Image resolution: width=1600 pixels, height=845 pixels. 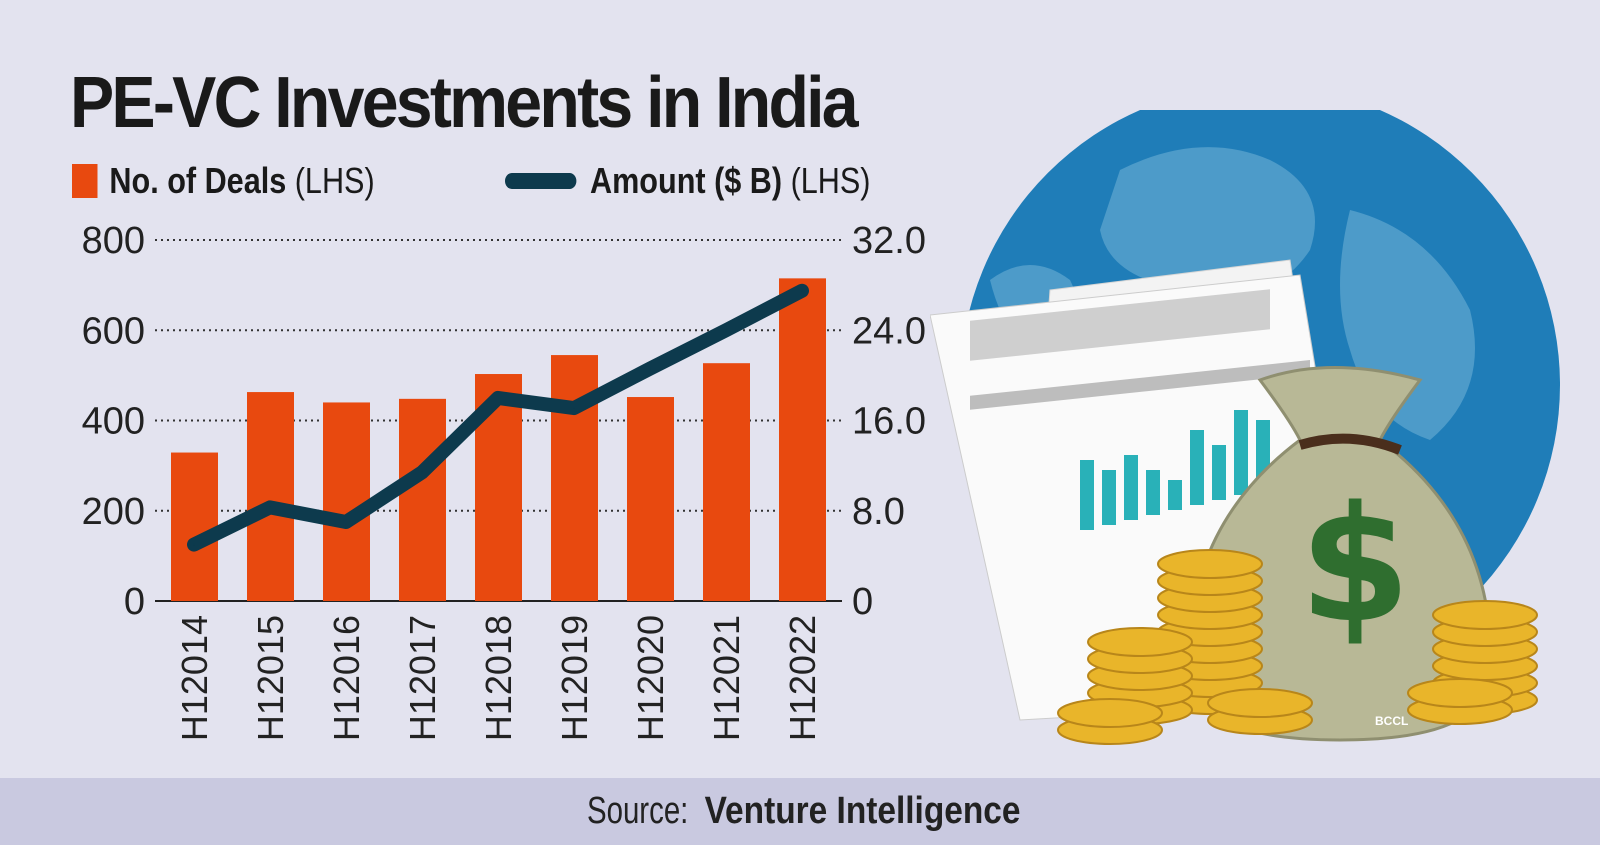 I want to click on money-bag-icon: $, so click(x=1340, y=554).